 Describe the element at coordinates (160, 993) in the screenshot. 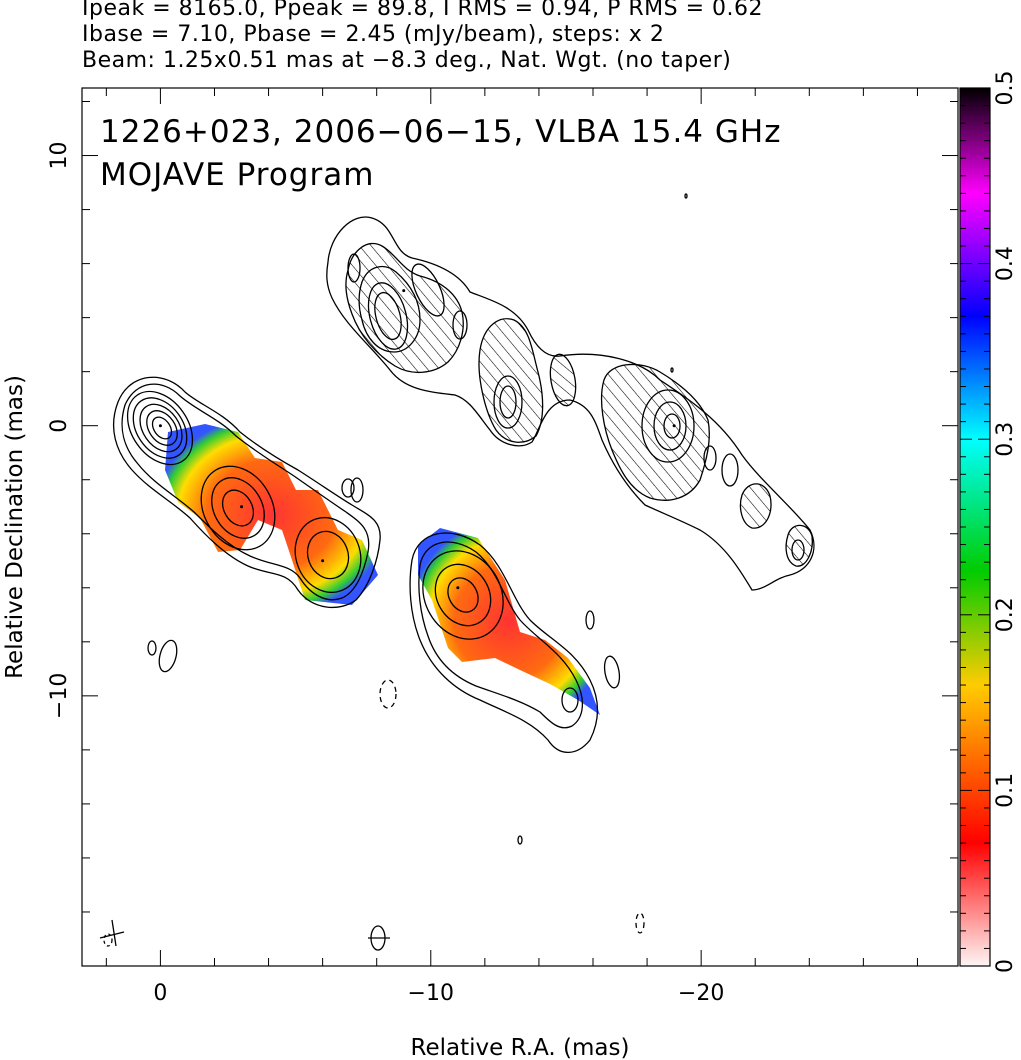

I see `x-tick-label: 0` at that location.